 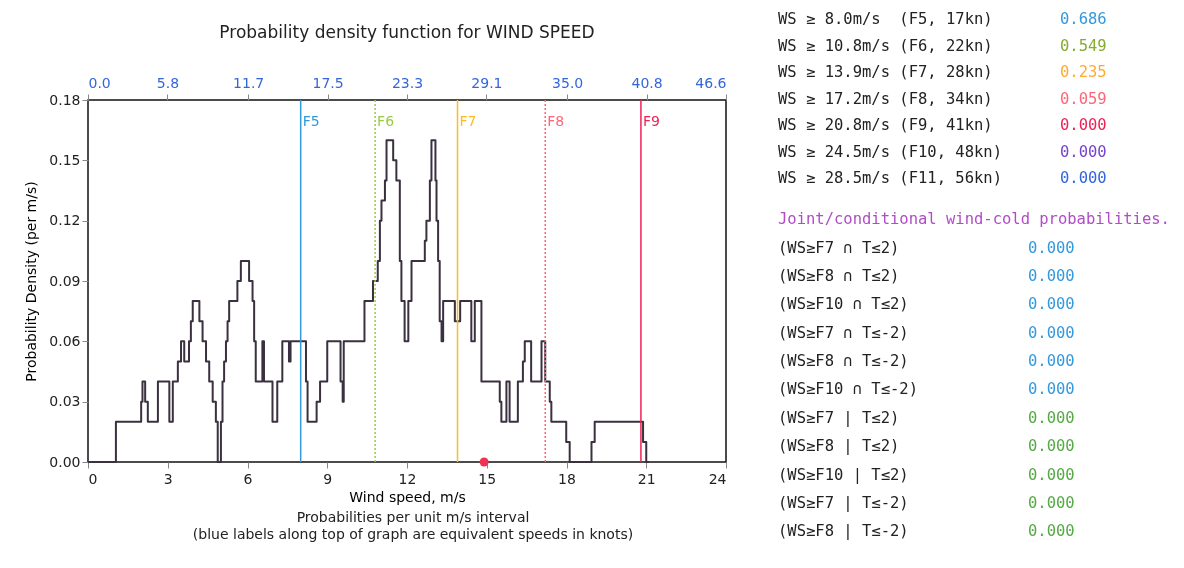 What do you see at coordinates (711, 82) in the screenshot?
I see `x2-tick-label: 46.6` at bounding box center [711, 82].